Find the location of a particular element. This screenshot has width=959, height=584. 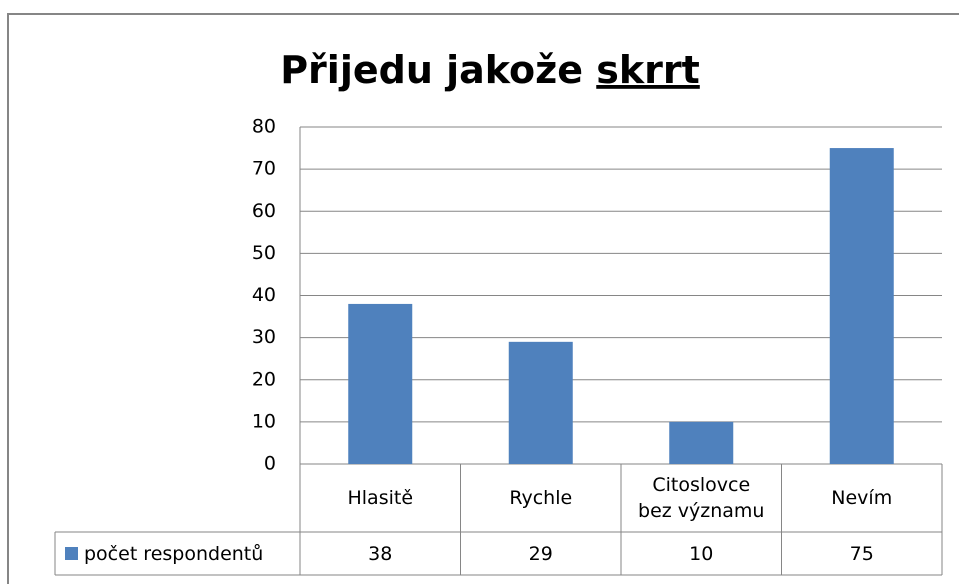

table-value-text: 38 is located at coordinates (380, 553).